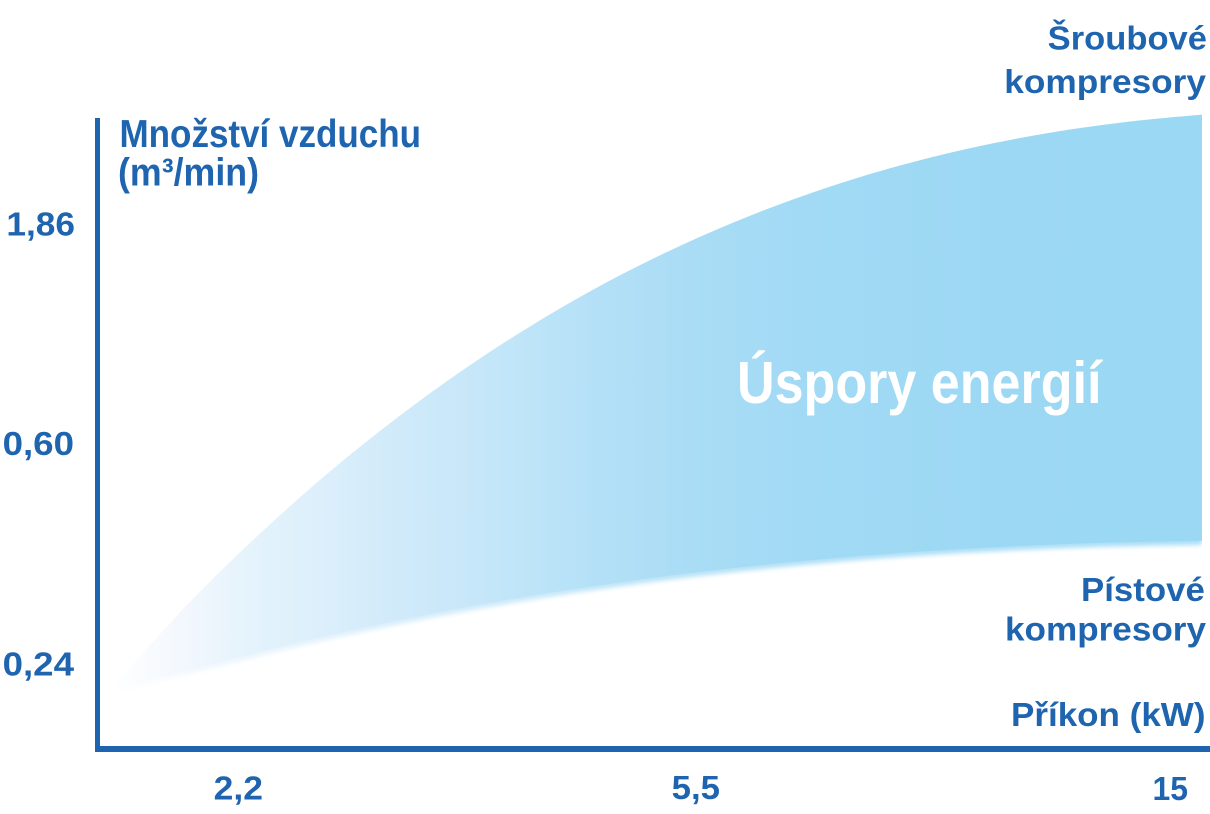 The image size is (1210, 814). I want to click on svg-text: (m³/min), so click(188, 173).